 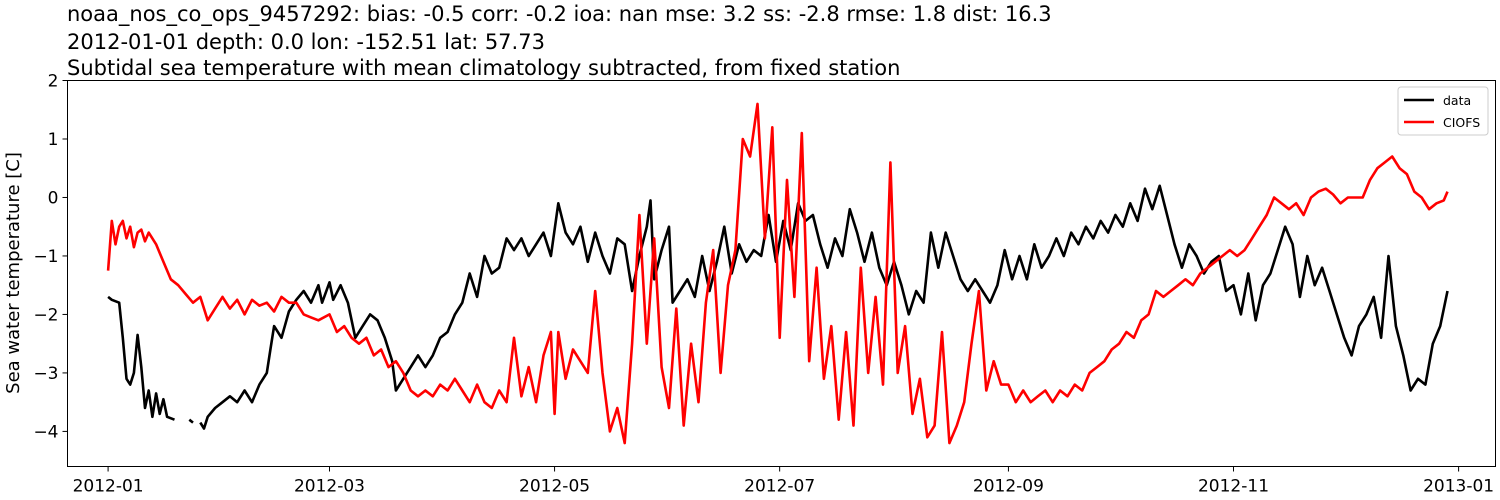 What do you see at coordinates (45, 257) in the screenshot?
I see `y-tick-label: −1` at bounding box center [45, 257].